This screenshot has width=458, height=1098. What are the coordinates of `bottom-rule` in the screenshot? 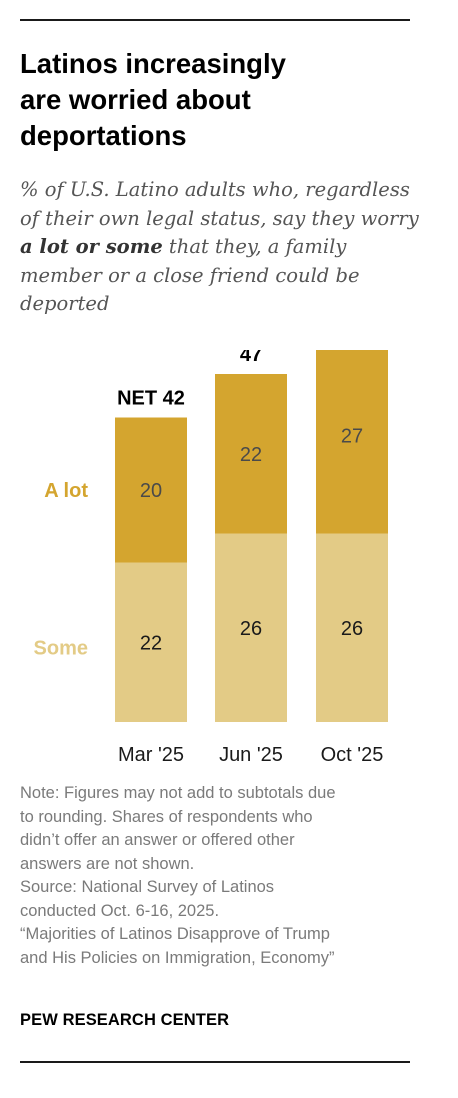 It's located at (215, 1062).